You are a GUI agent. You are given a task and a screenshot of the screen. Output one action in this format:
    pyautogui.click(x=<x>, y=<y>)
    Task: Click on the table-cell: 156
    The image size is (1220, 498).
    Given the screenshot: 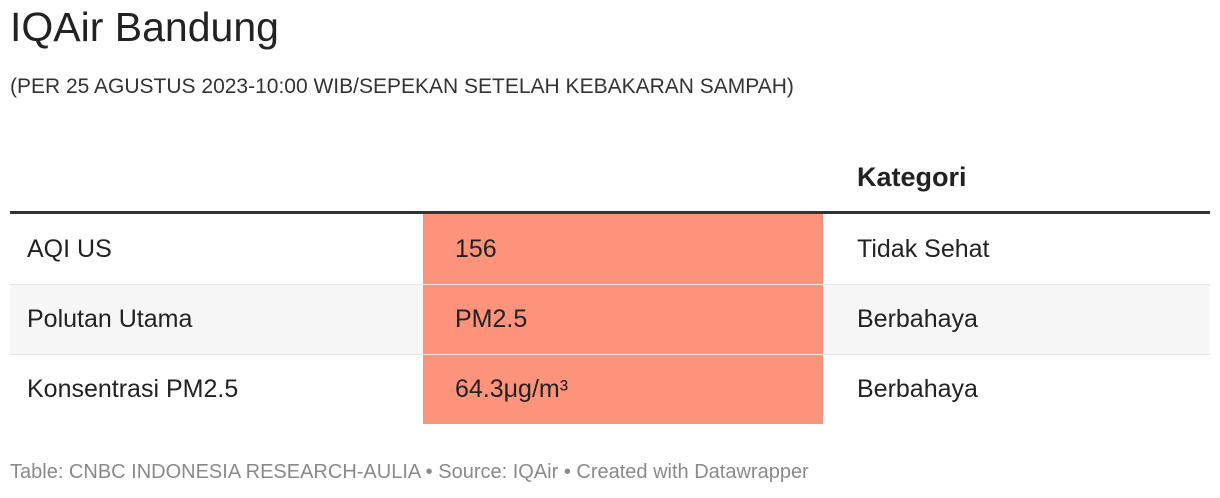 What is the action you would take?
    pyautogui.click(x=476, y=249)
    